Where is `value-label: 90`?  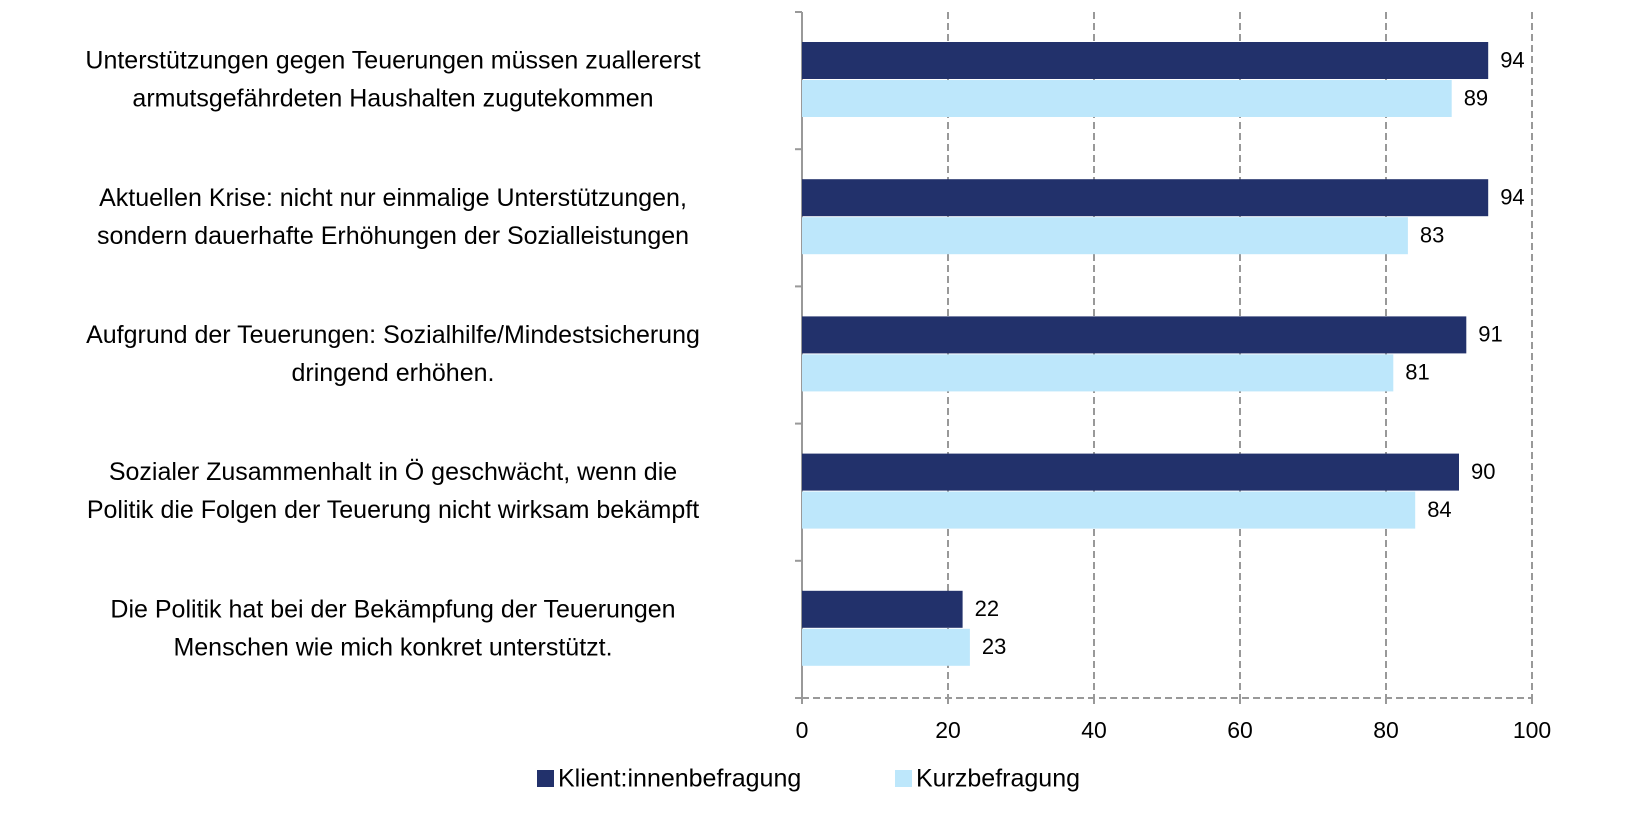
value-label: 90 is located at coordinates (1483, 471).